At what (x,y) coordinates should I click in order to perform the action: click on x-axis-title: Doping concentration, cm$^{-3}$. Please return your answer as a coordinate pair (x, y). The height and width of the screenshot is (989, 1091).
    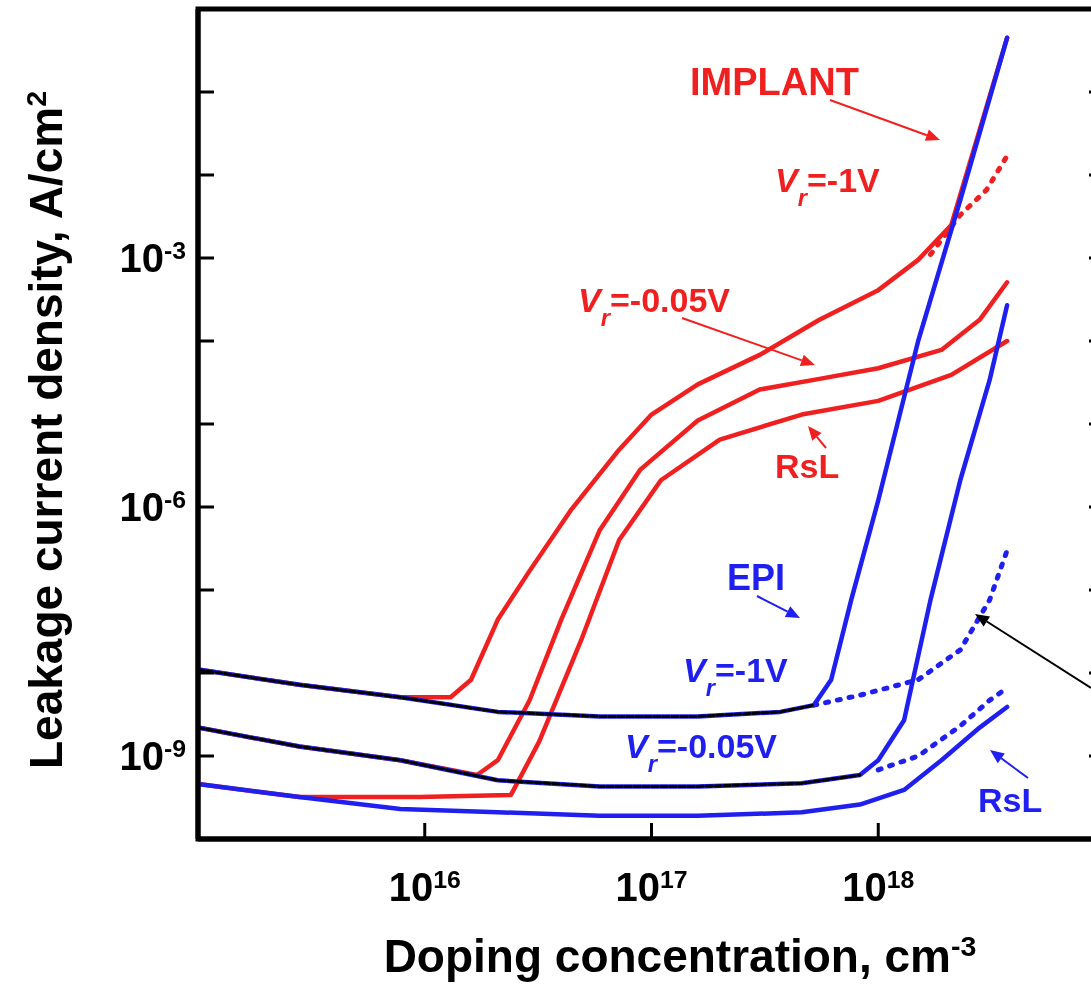
    Looking at the image, I should click on (680, 956).